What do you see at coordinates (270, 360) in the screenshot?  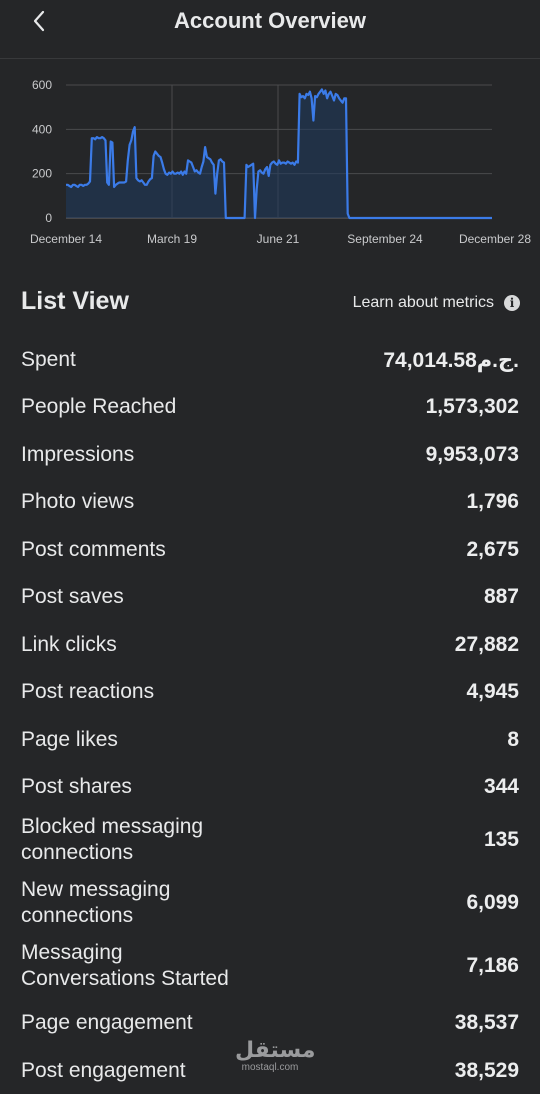 I see `metric-row: Spent 74,014.58ج.م.` at bounding box center [270, 360].